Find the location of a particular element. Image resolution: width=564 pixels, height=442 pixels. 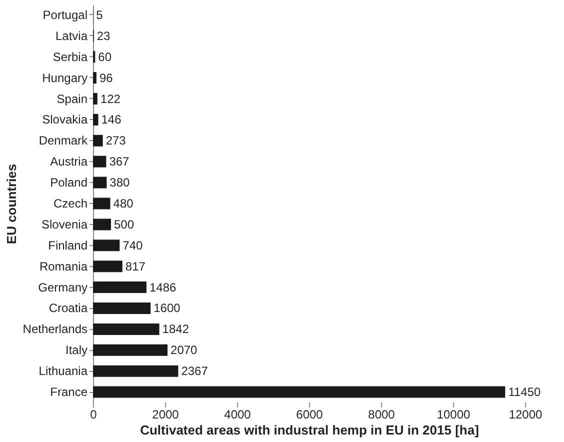

data-label: 273 is located at coordinates (116, 141).